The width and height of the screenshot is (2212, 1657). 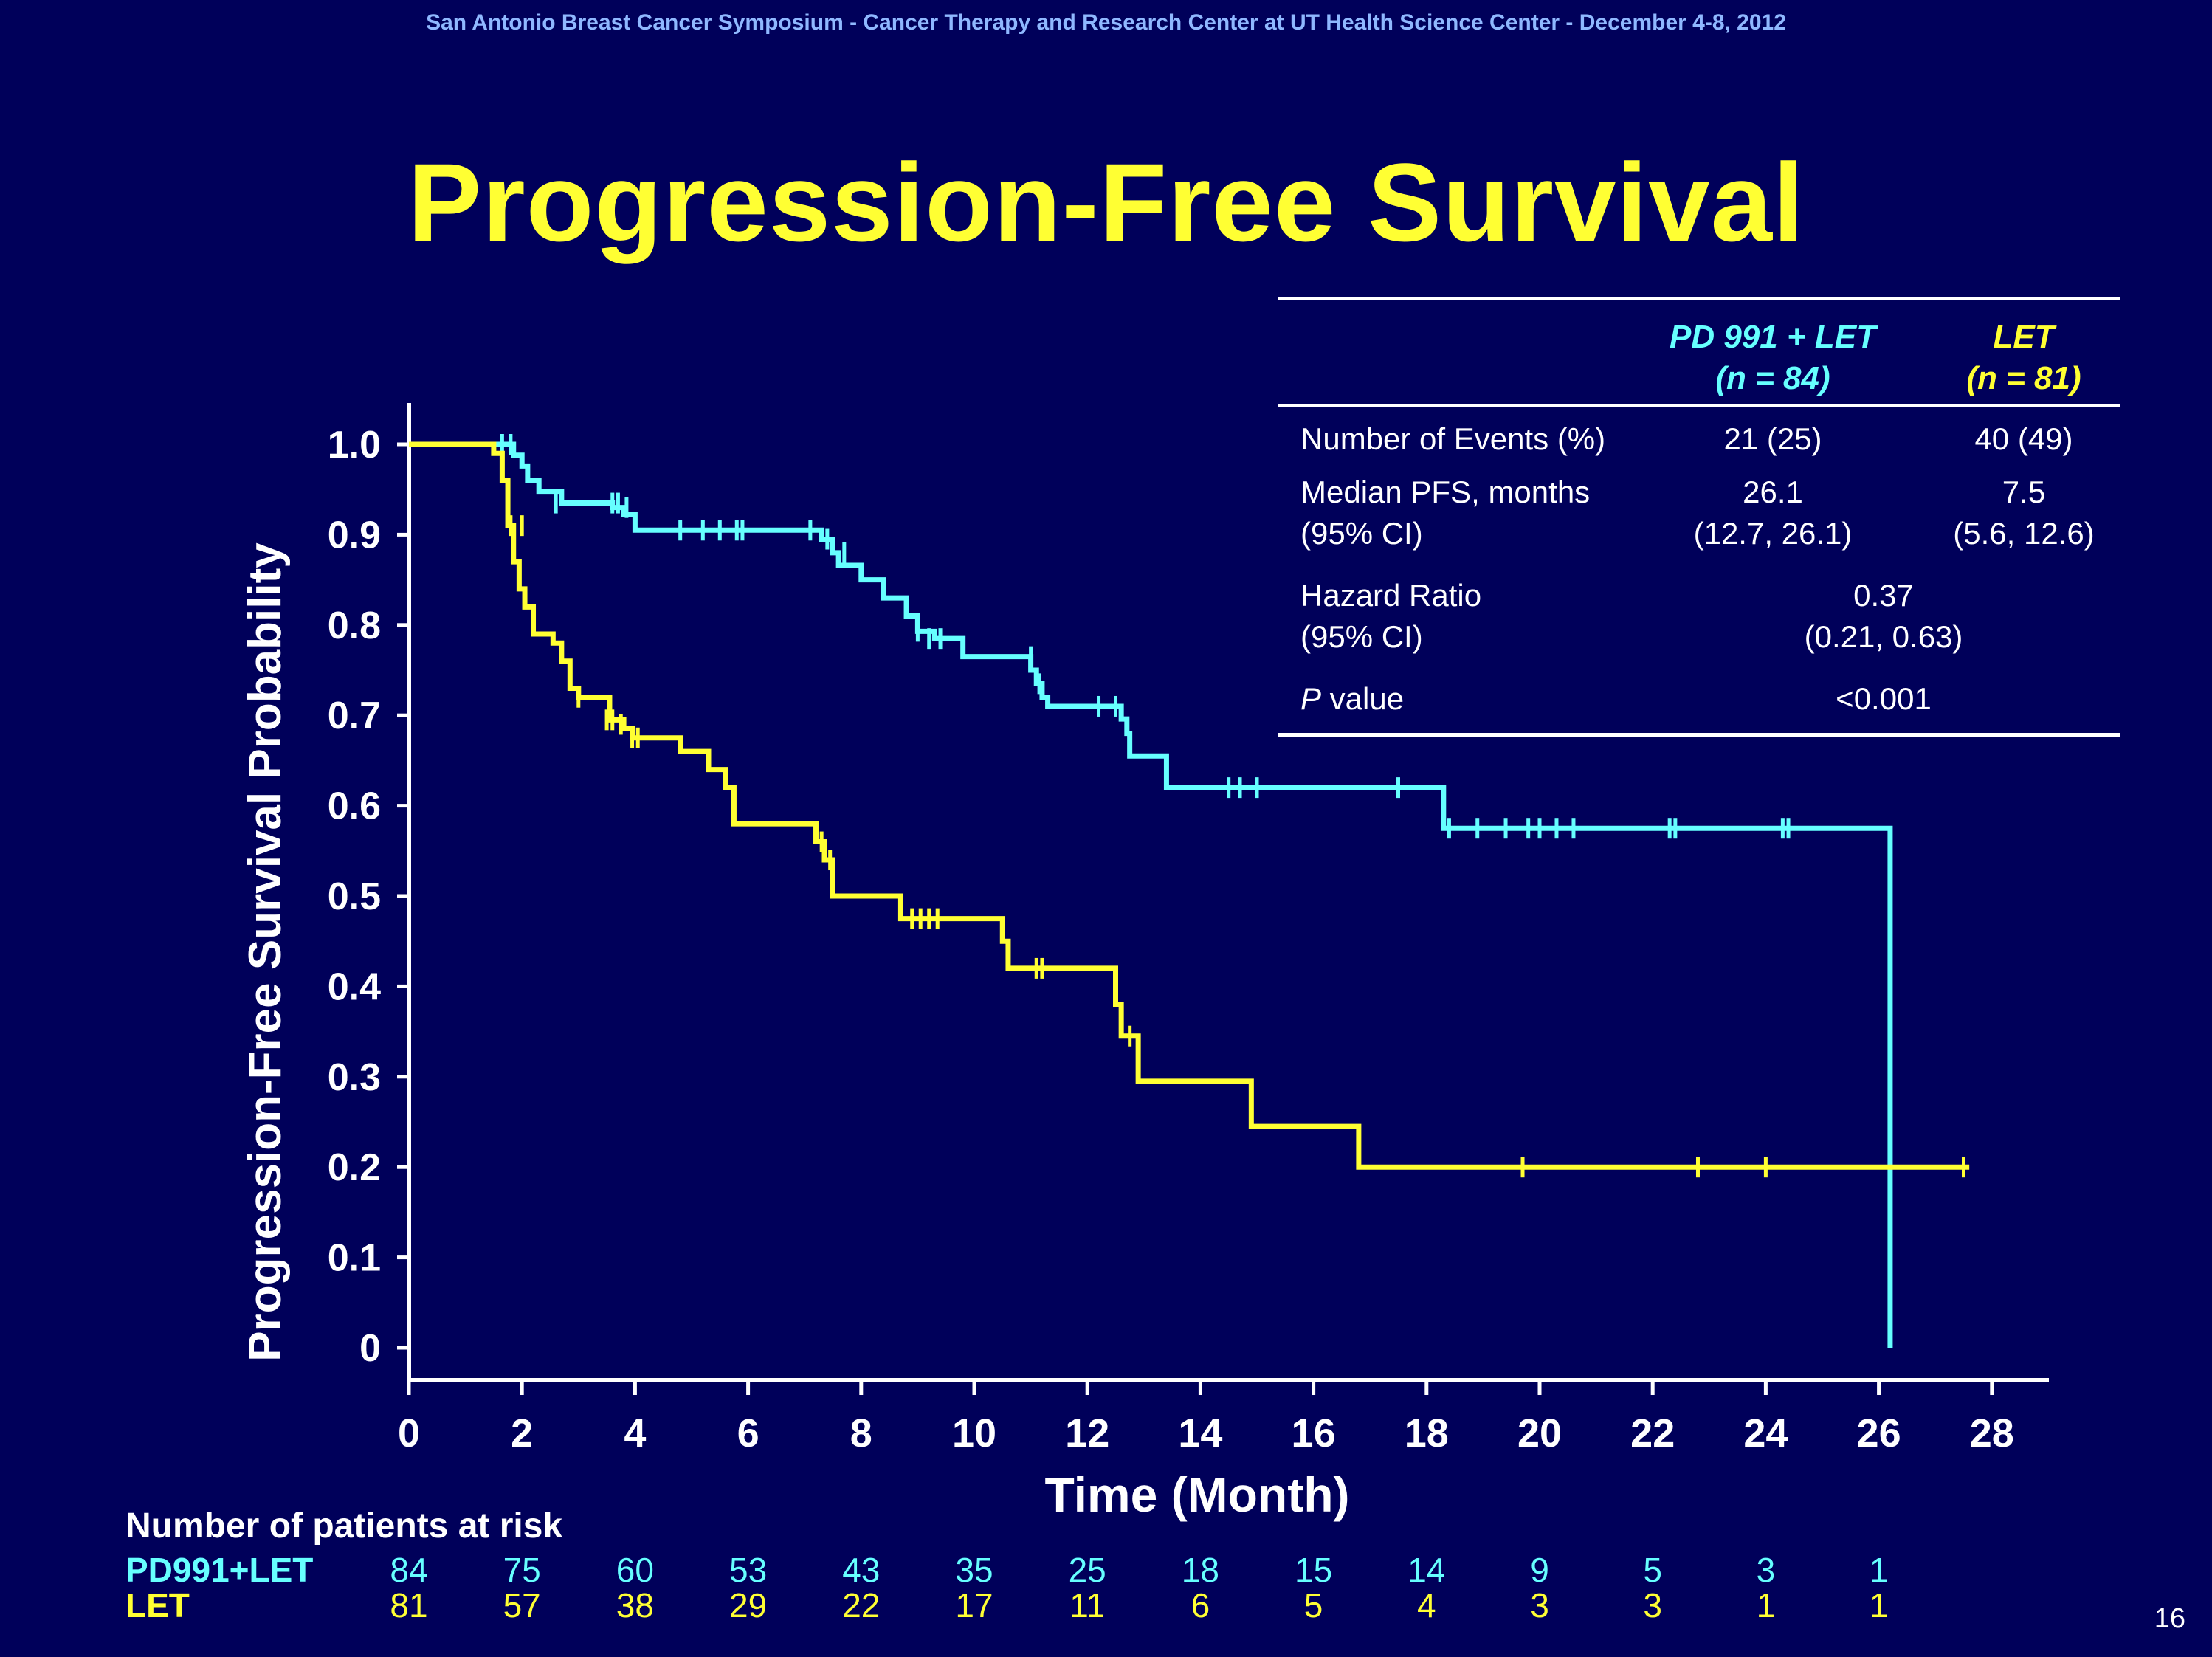 What do you see at coordinates (2023, 378) in the screenshot?
I see `col-head-let-n: (n = 81)` at bounding box center [2023, 378].